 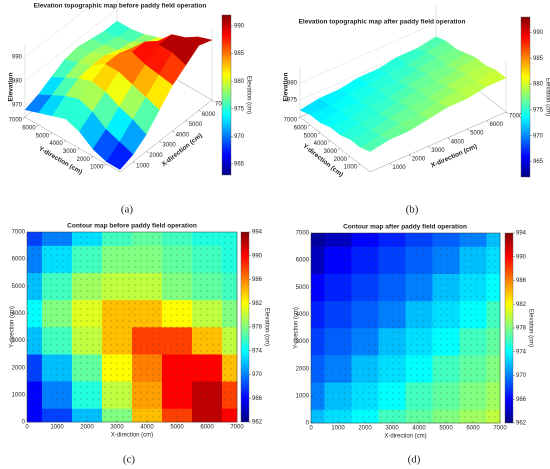 What do you see at coordinates (19, 368) in the screenshot?
I see `y-tick-label: 2000` at bounding box center [19, 368].